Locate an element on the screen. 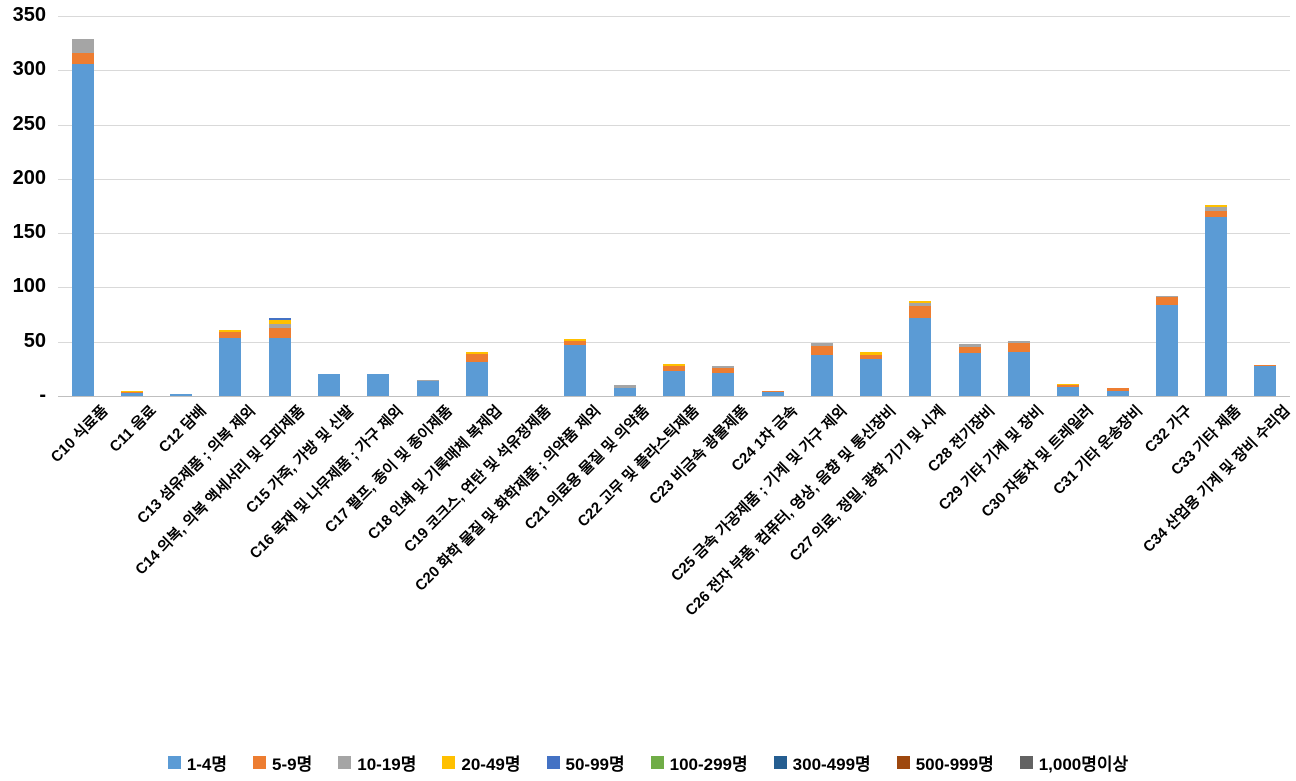 The image size is (1296, 781). legend-item: 100-299명 is located at coordinates (699, 762).